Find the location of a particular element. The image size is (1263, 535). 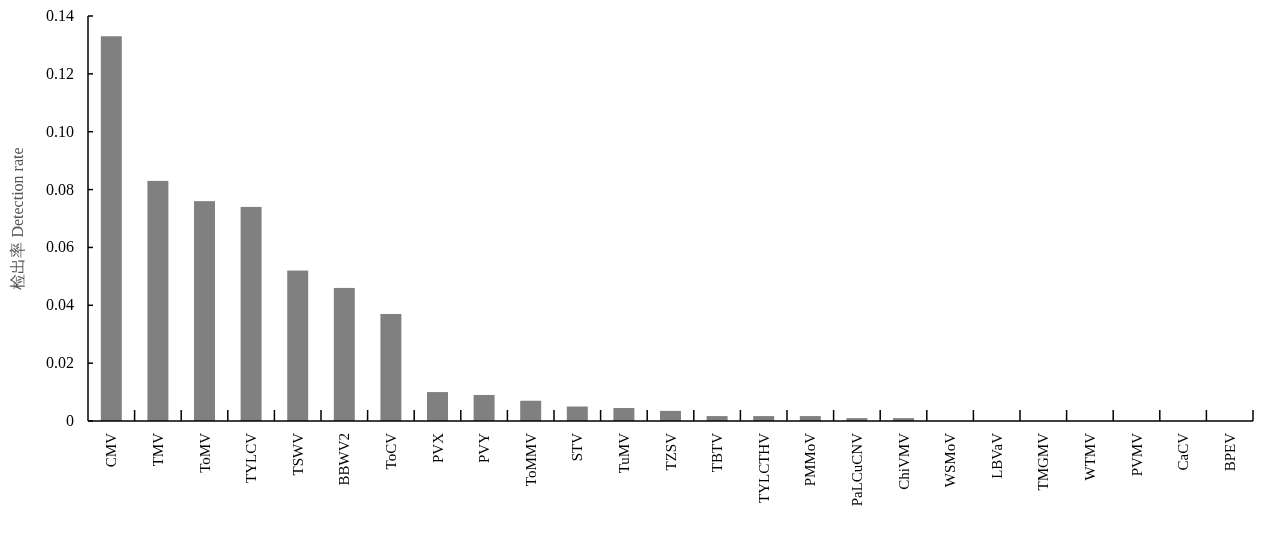

x-tick-label: PaLCuCNV is located at coordinates (856, 469).